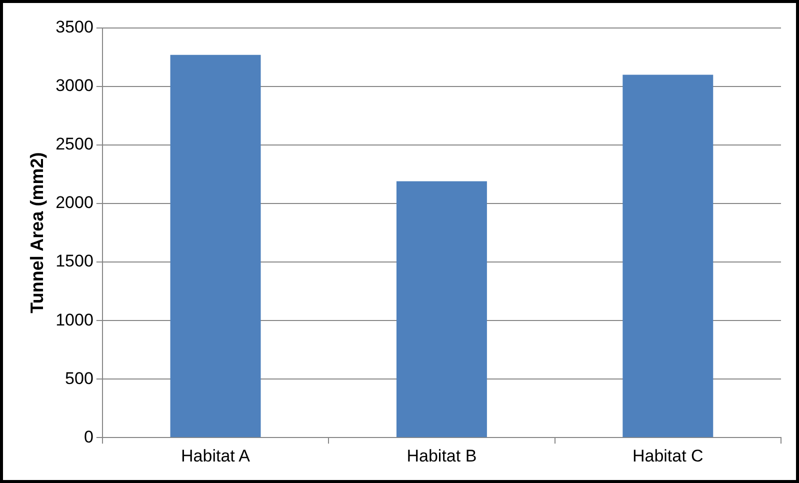  Describe the element at coordinates (75, 261) in the screenshot. I see `y-tick-label: 1500` at that location.